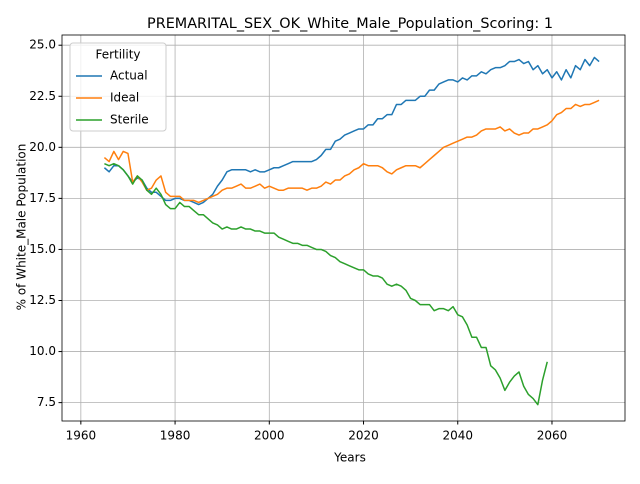 Image resolution: width=640 pixels, height=484 pixels. I want to click on legend-label: Actual, so click(129, 76).